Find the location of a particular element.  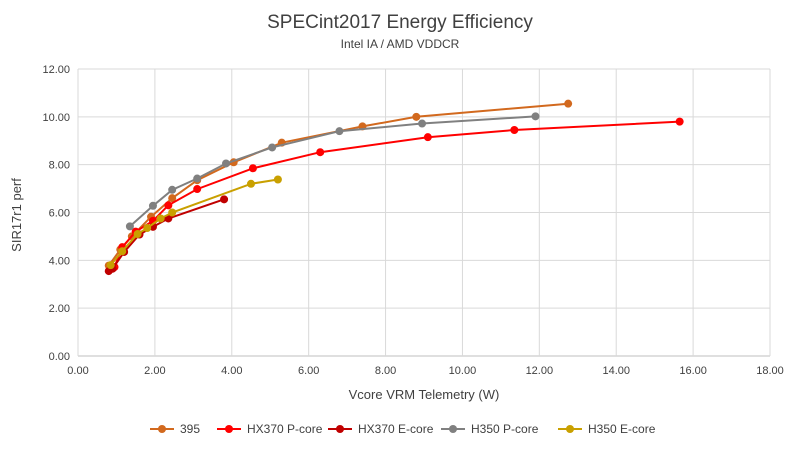

x-axis-label: Vcore VRM Telemetry (W) is located at coordinates (424, 394).